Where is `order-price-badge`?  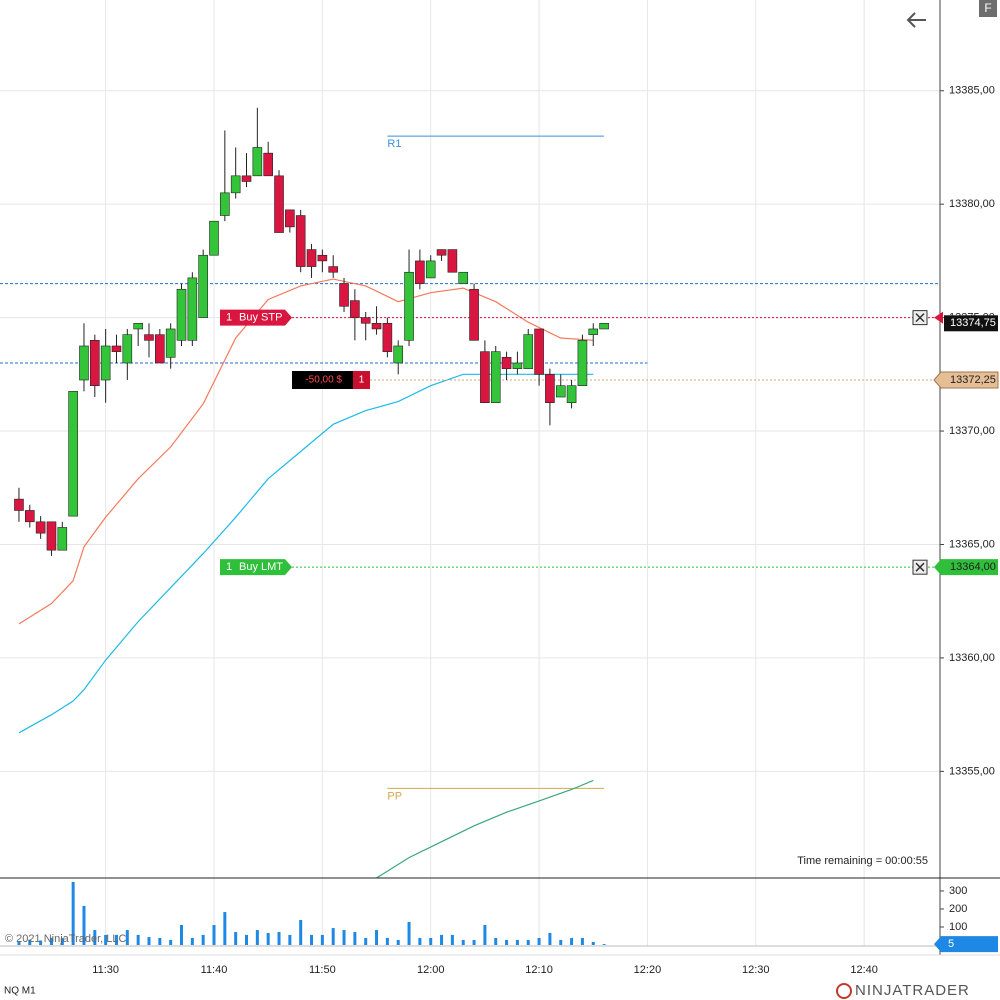
order-price-badge is located at coordinates (966, 567).